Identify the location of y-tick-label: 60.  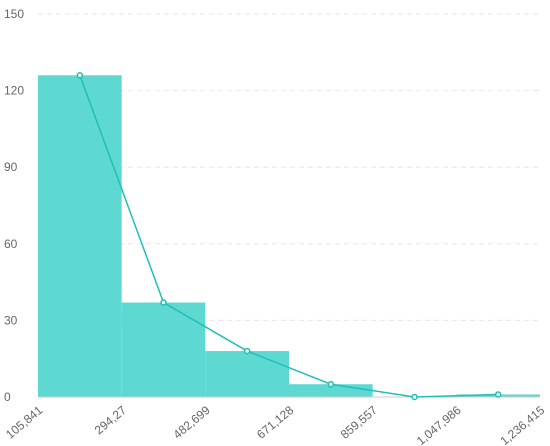
(11, 244).